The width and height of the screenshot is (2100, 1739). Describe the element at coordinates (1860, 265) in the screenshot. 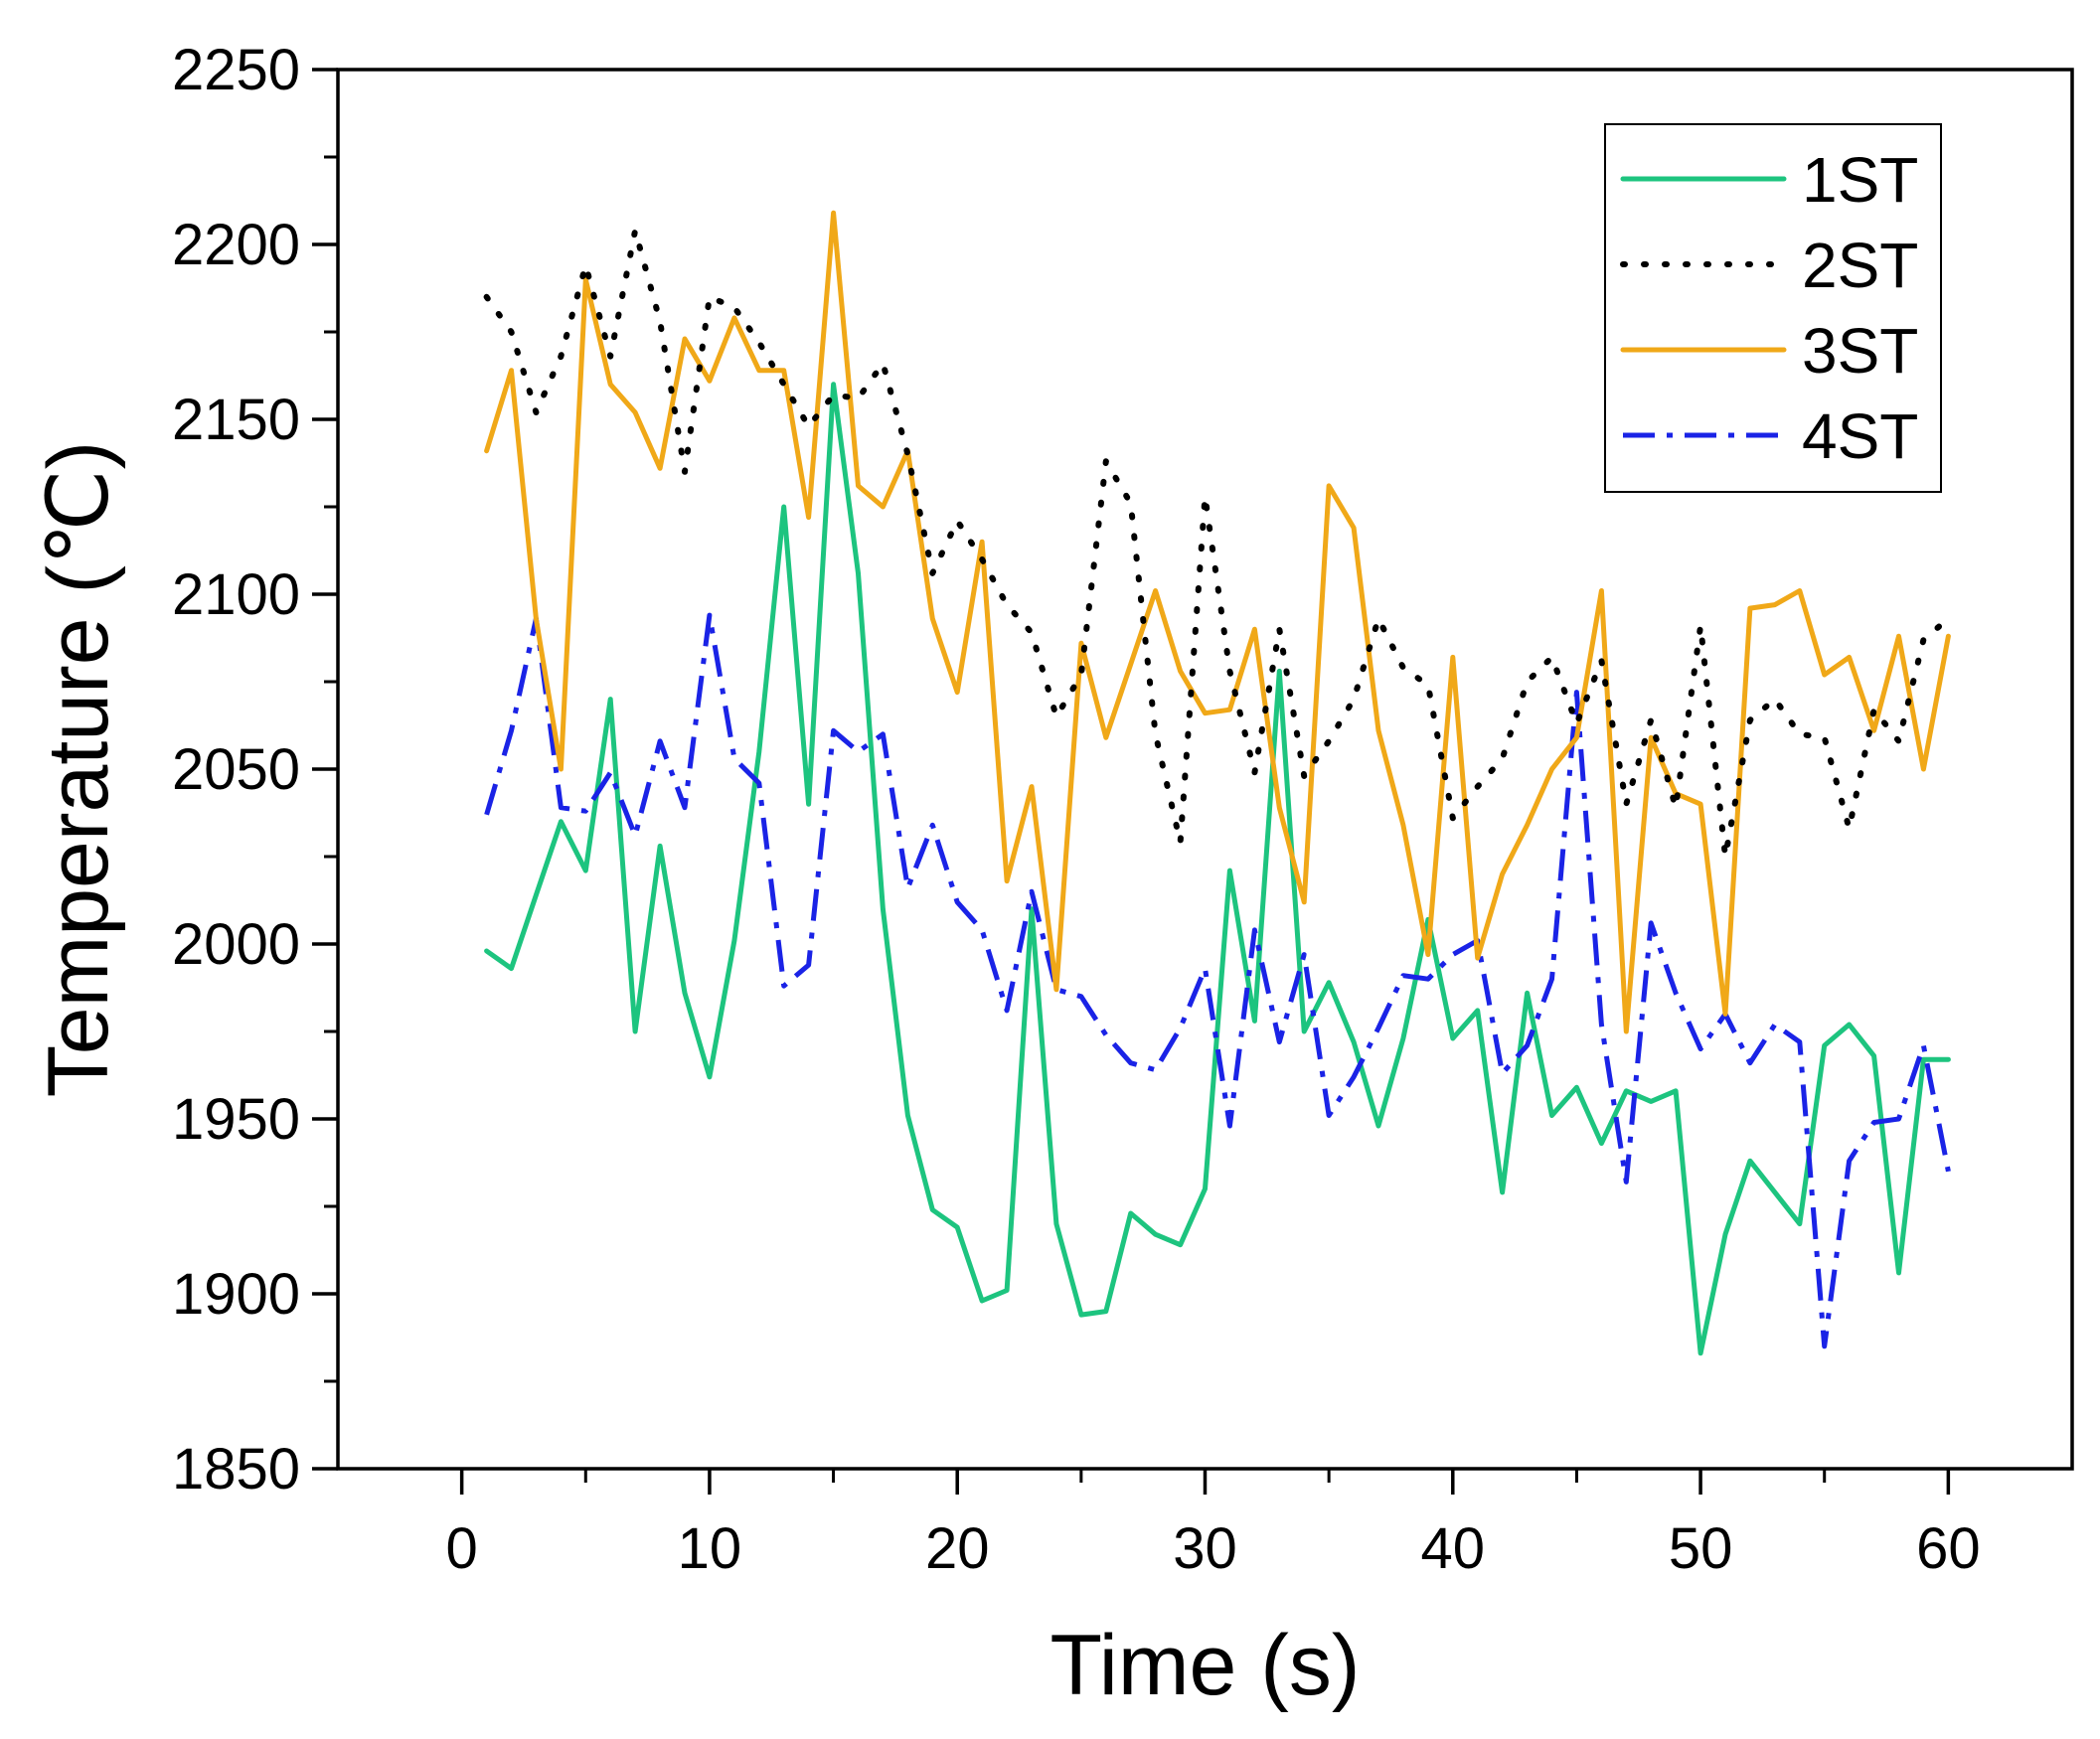

I see `legend-label-2st: 2ST` at that location.